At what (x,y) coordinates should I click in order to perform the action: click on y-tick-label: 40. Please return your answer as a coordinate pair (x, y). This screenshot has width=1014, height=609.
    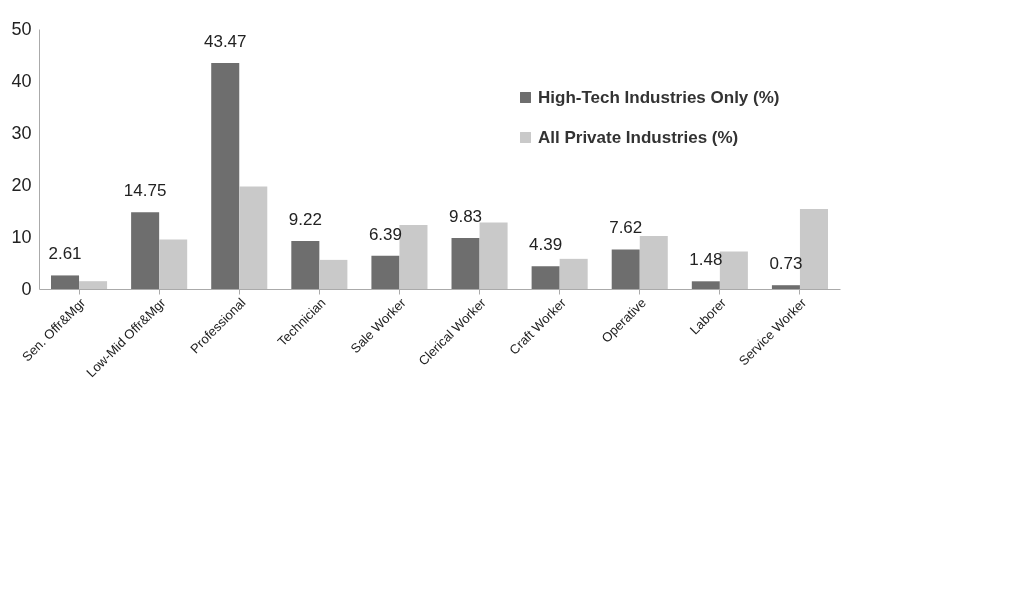
    Looking at the image, I should click on (21, 80).